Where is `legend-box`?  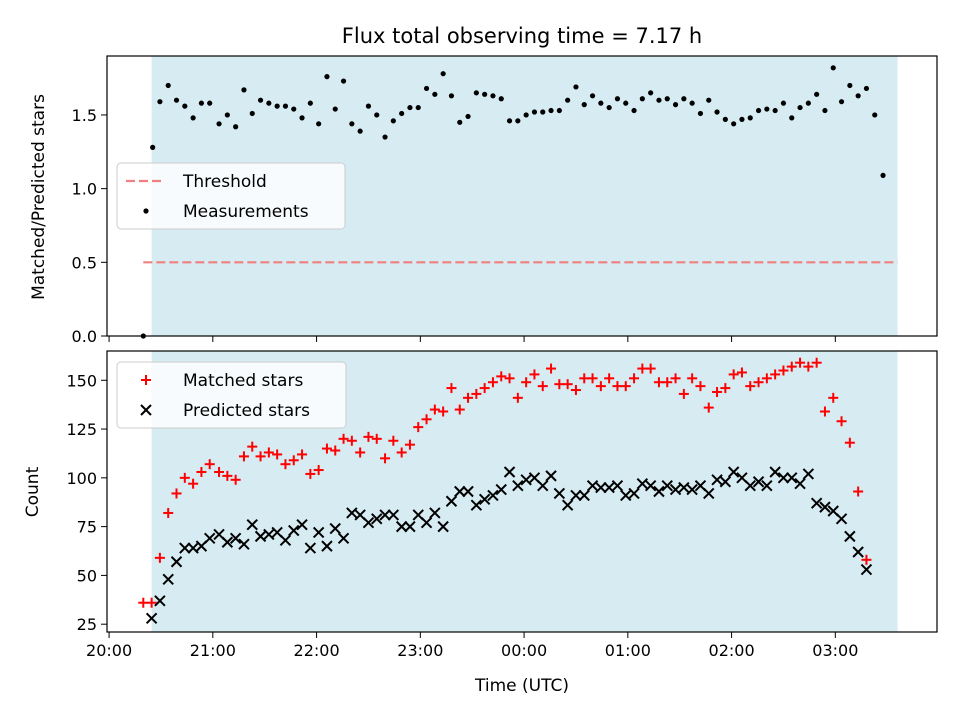 legend-box is located at coordinates (231, 196).